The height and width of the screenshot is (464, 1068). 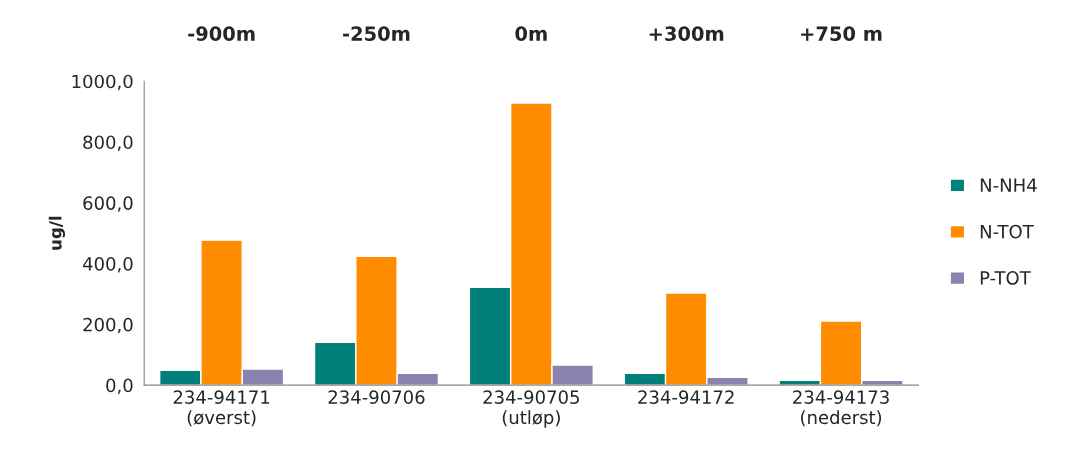 What do you see at coordinates (686, 33) in the screenshot?
I see `text: +300m` at bounding box center [686, 33].